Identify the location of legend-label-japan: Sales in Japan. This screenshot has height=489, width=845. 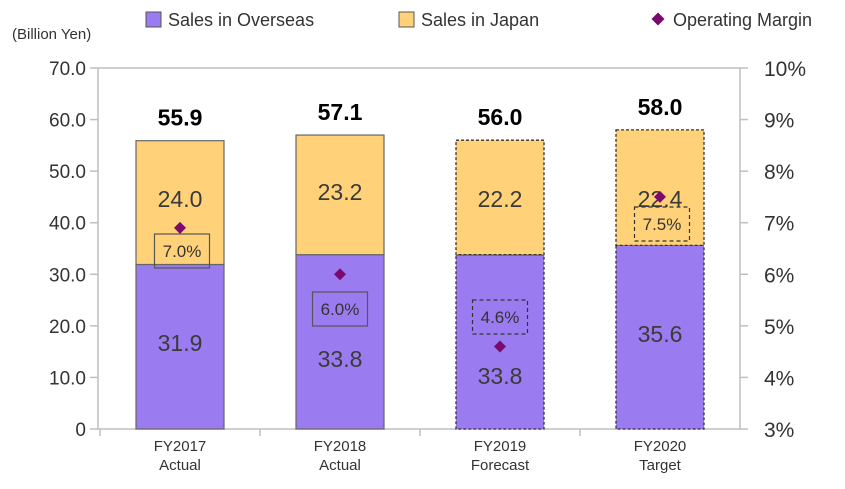
(480, 20).